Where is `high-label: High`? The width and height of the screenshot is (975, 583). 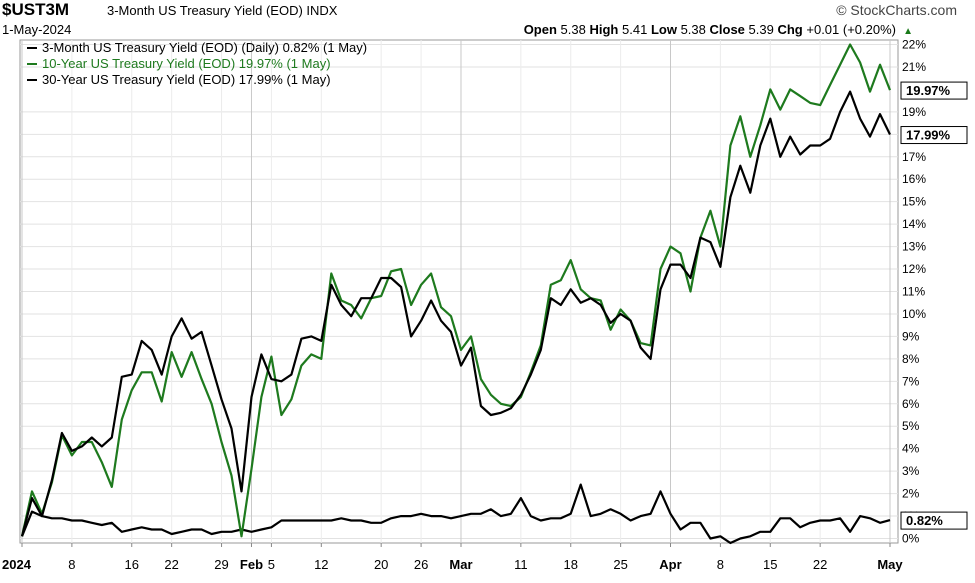
high-label: High is located at coordinates (604, 29).